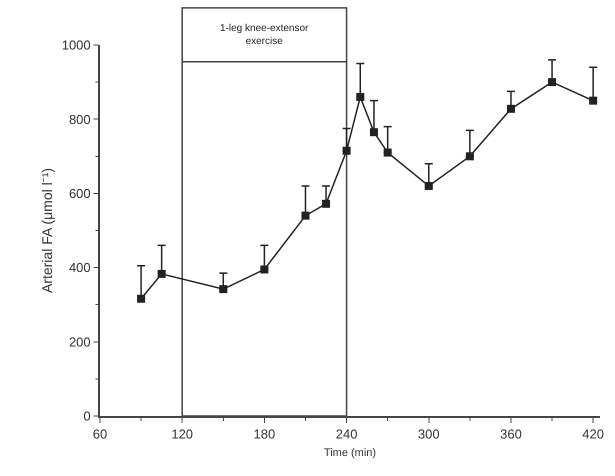 This screenshot has width=615, height=476. What do you see at coordinates (511, 434) in the screenshot?
I see `x-tick-label: 360` at bounding box center [511, 434].